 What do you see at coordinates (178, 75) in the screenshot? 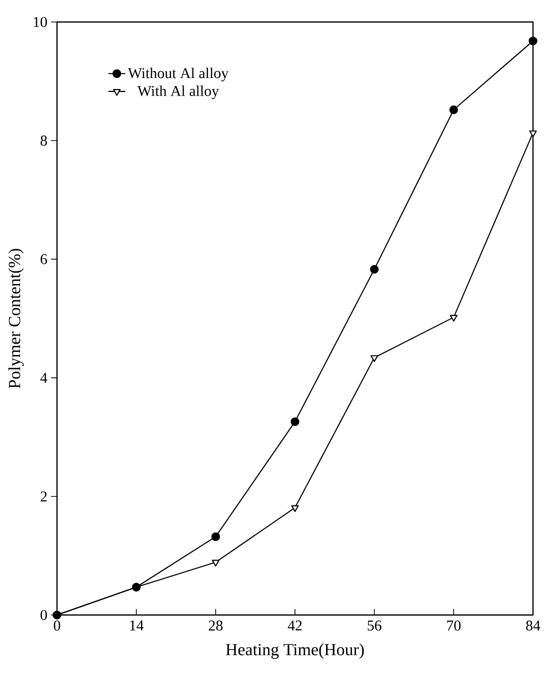
I see `legend-label: Without Al alloy` at bounding box center [178, 75].